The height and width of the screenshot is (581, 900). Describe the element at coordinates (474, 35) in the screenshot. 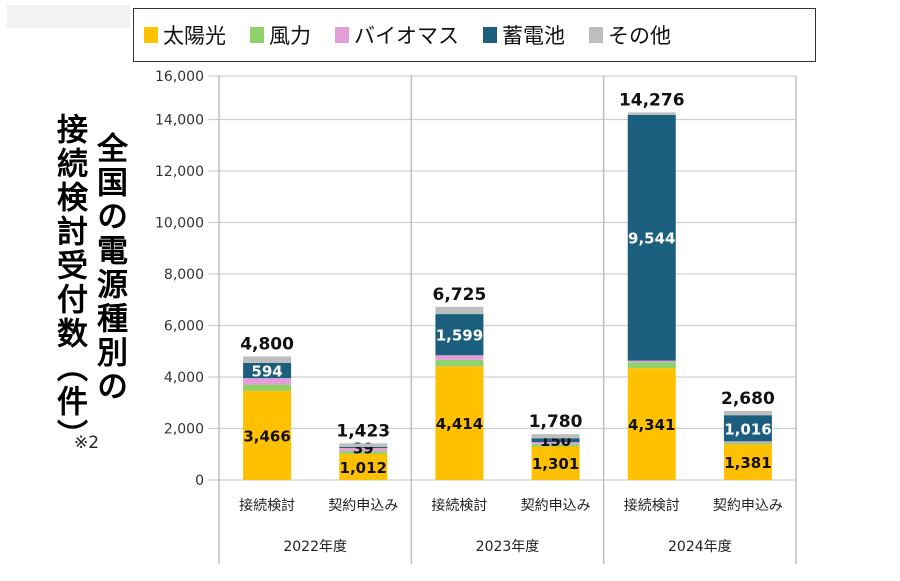

I see `chart-legend: 太陽光 風力 バイオマス 蓄電池 その他` at that location.